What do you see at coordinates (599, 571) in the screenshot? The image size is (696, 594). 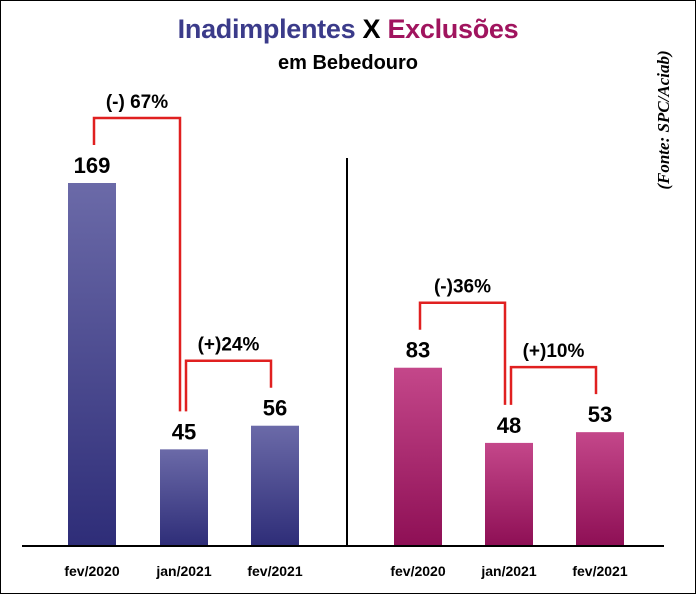 I see `tick-label-exclusoes-2: fev/2021` at bounding box center [599, 571].